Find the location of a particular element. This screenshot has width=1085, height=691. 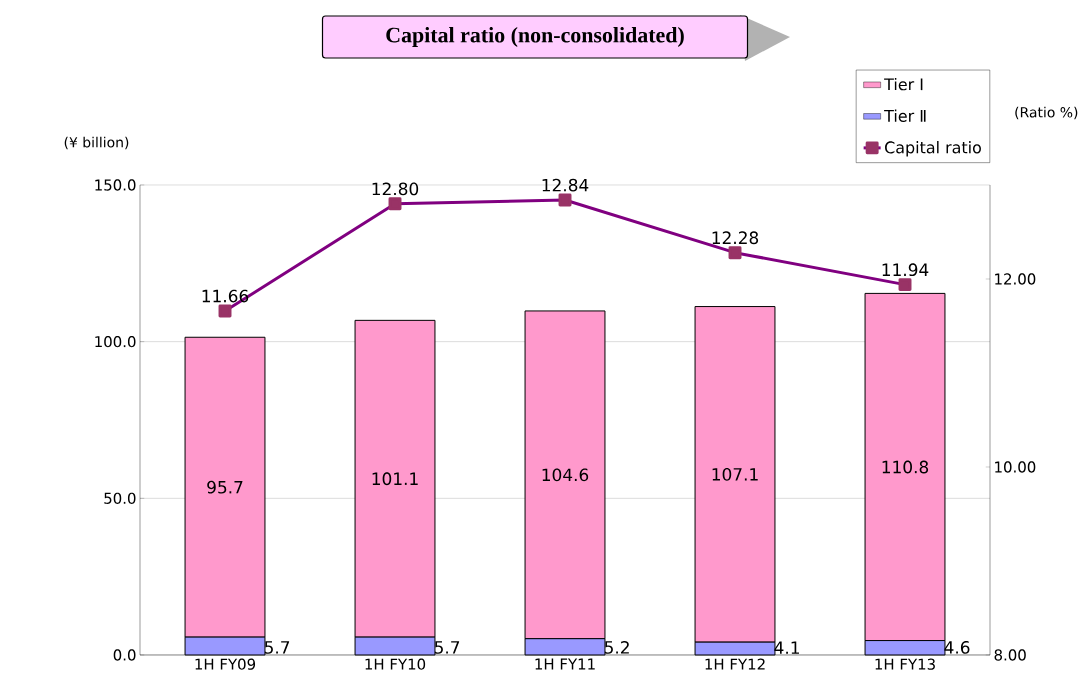

data-label: 104.6 is located at coordinates (565, 475).